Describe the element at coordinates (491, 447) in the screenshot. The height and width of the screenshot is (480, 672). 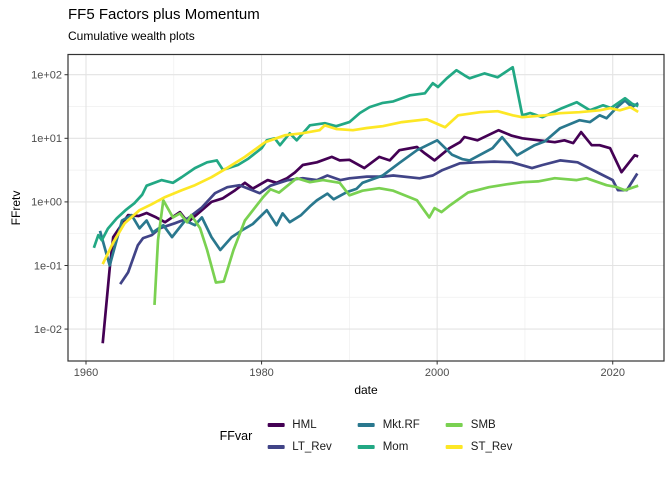
I see `legend-label: ST_Rev` at that location.